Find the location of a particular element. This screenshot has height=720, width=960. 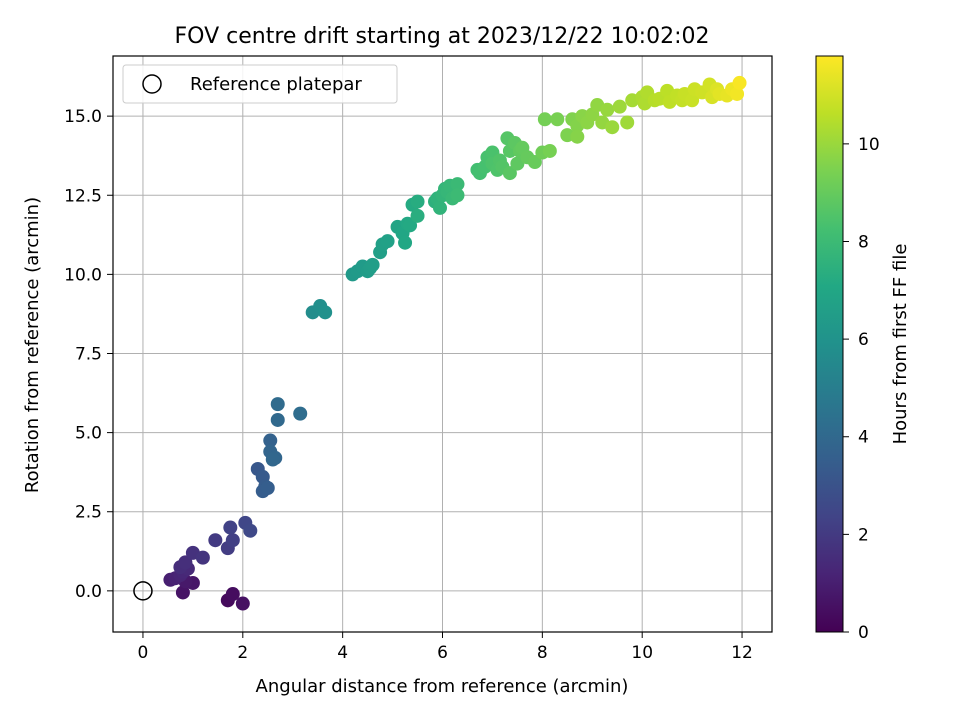

colorbar-tick-label: 4 is located at coordinates (863, 438).